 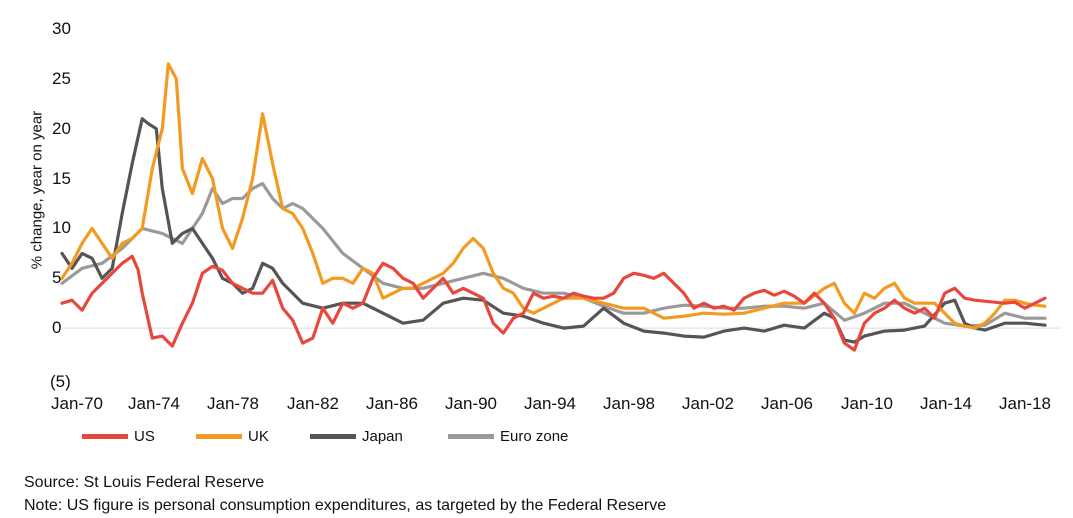 I want to click on legend-swatch-euro-zone, so click(x=471, y=436).